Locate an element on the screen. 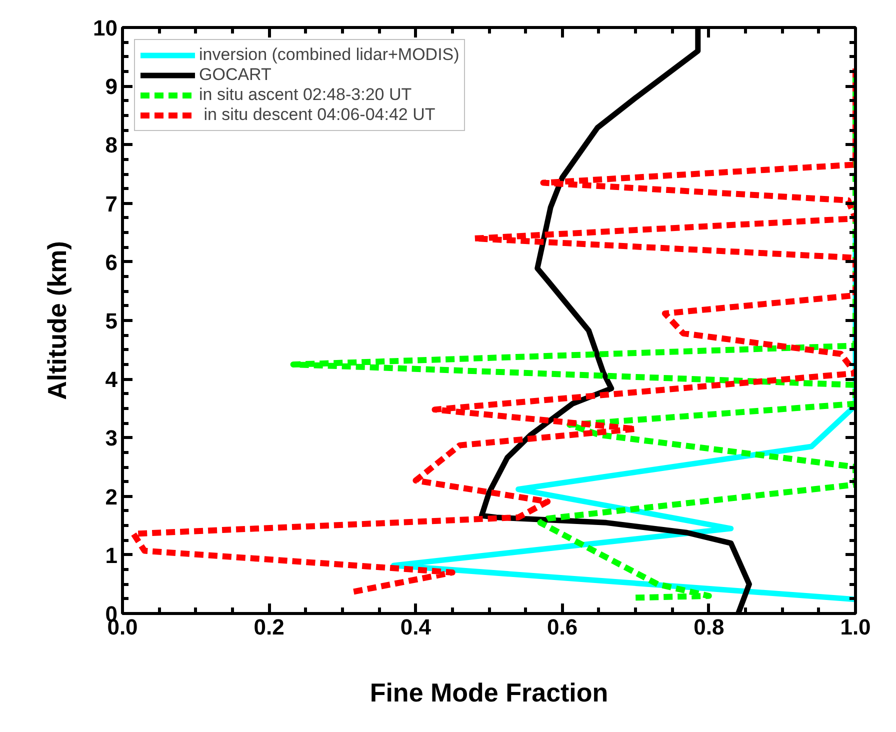 This screenshot has height=732, width=896. x-tick-label: 0.2 is located at coordinates (269, 627).